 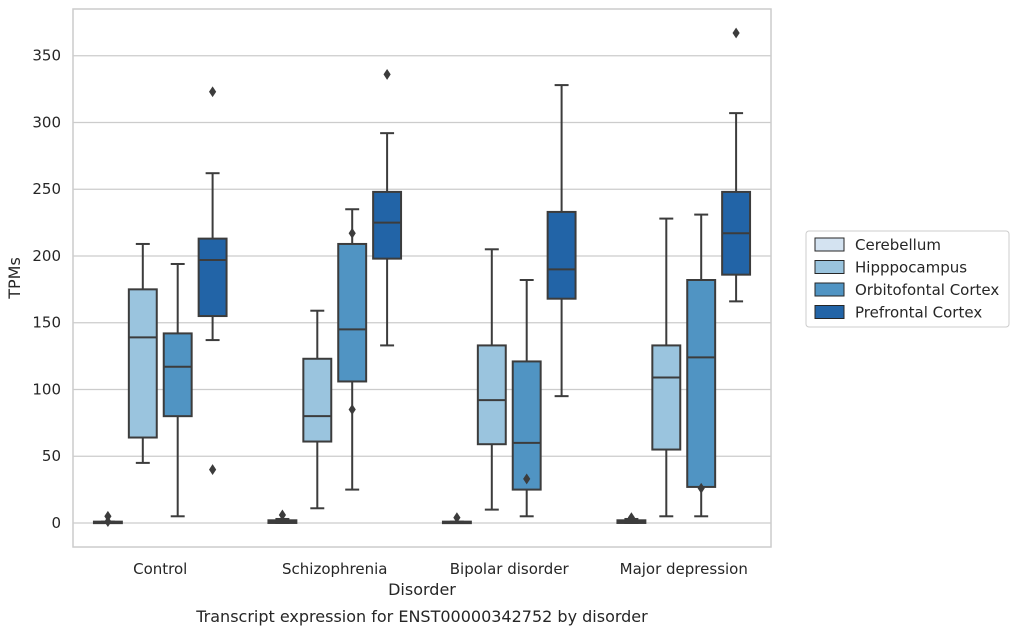 What do you see at coordinates (927, 290) in the screenshot?
I see `legend-label: Orbitofontal Cortex` at bounding box center [927, 290].